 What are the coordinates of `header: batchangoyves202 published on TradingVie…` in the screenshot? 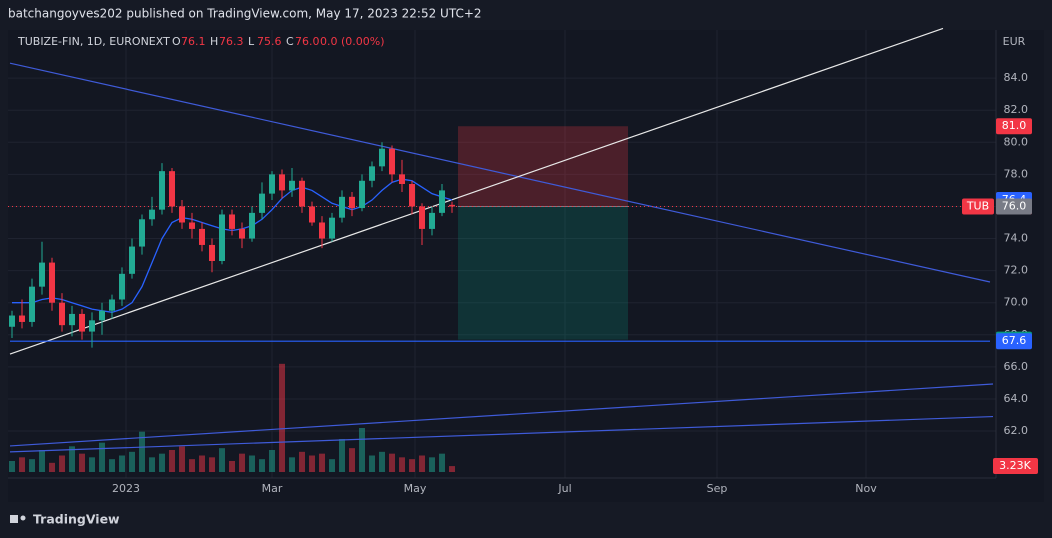 It's located at (245, 14).